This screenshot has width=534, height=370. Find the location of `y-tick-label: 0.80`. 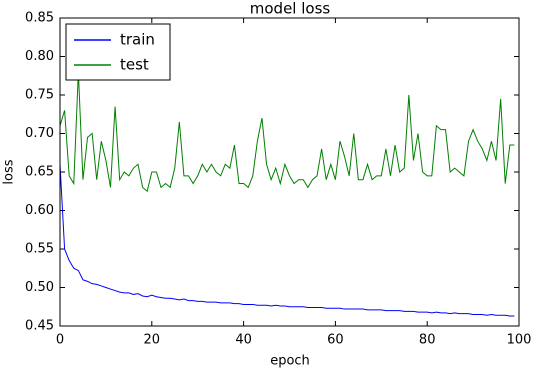

y-tick-label: 0.80 is located at coordinates (39, 56).